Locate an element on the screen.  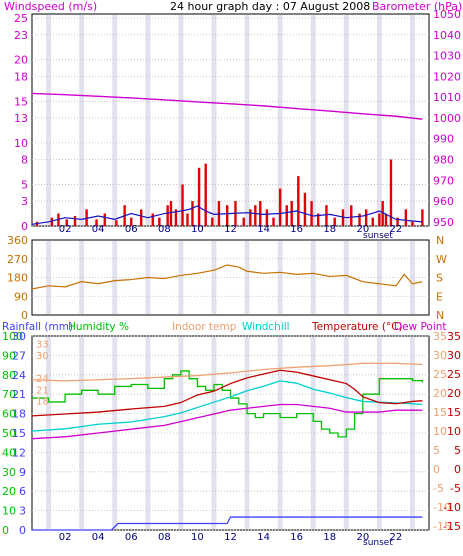
indoor-temp-tick-label: 18 is located at coordinates (42, 402).